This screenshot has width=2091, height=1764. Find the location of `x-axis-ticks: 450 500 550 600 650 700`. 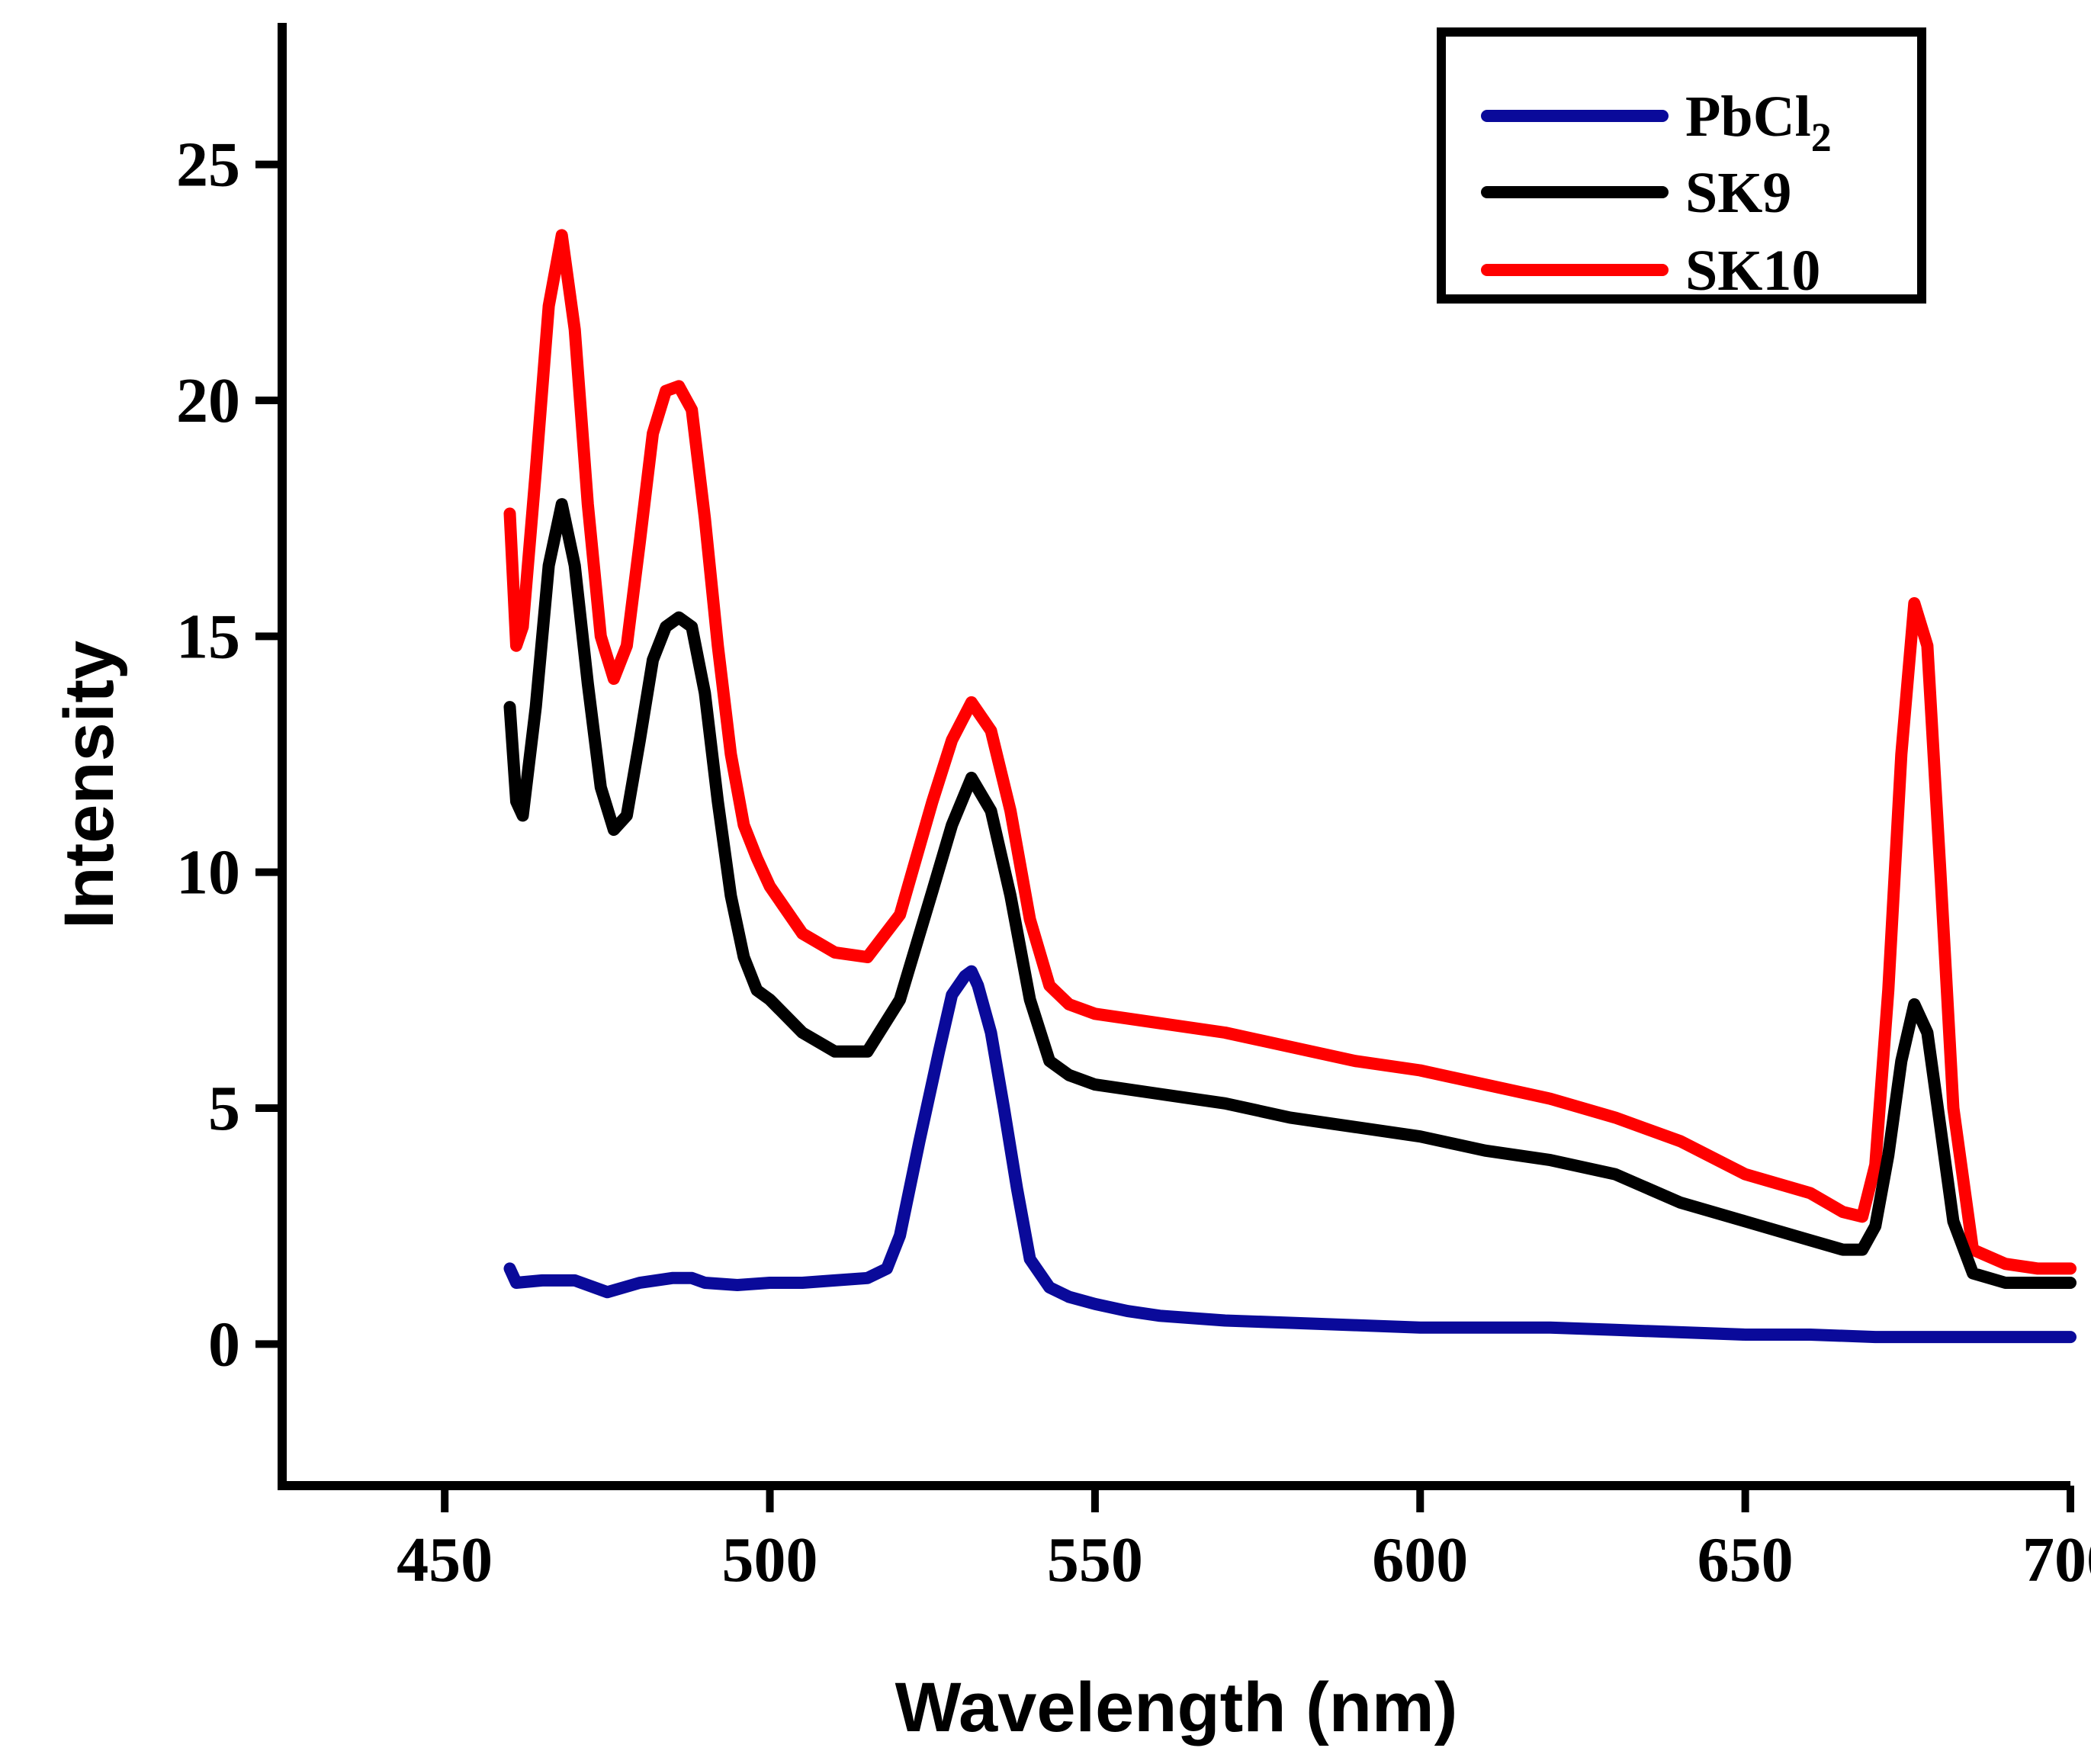

x-axis-ticks: 450 500 550 600 650 700 is located at coordinates (1244, 1540).